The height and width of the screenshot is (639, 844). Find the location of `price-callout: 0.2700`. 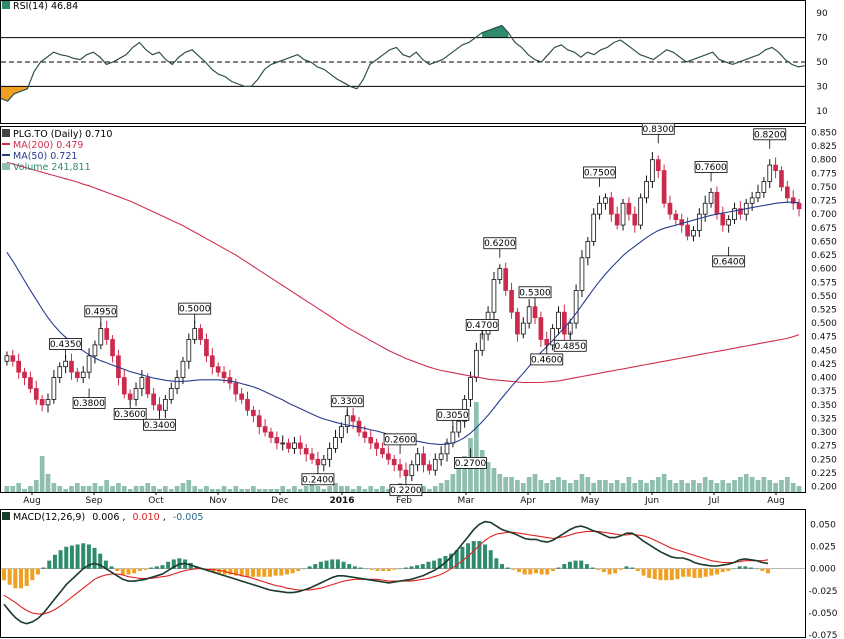

price-callout: 0.2700 is located at coordinates (470, 458).